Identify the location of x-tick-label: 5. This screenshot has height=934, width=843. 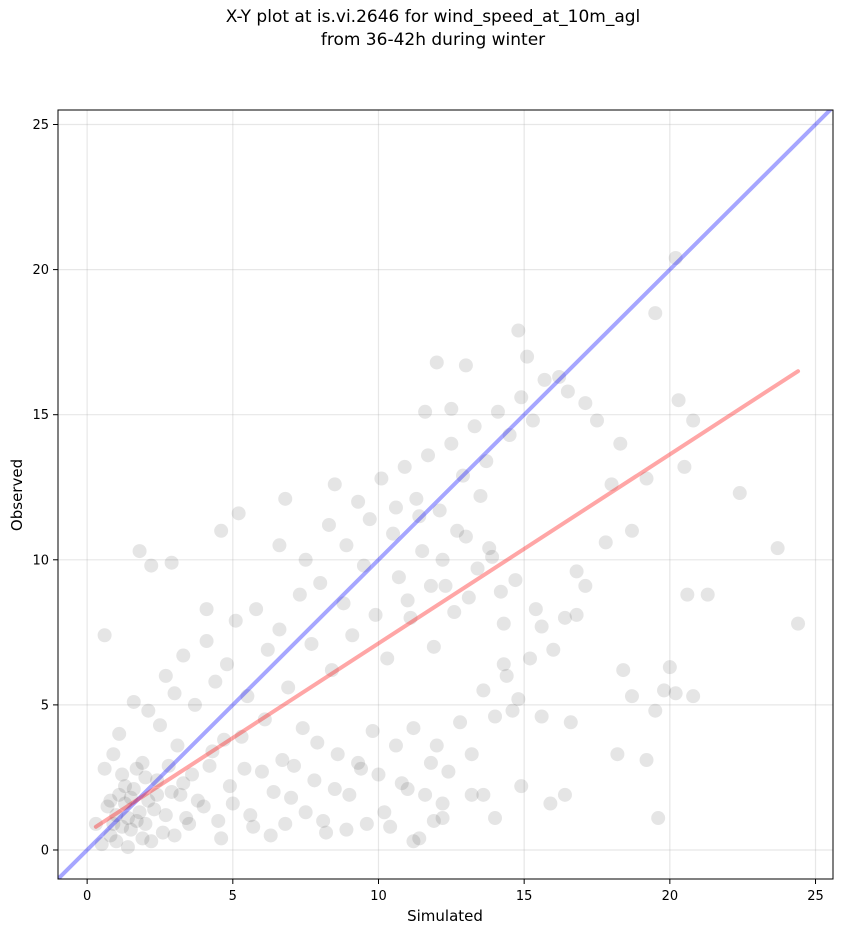
(233, 896).